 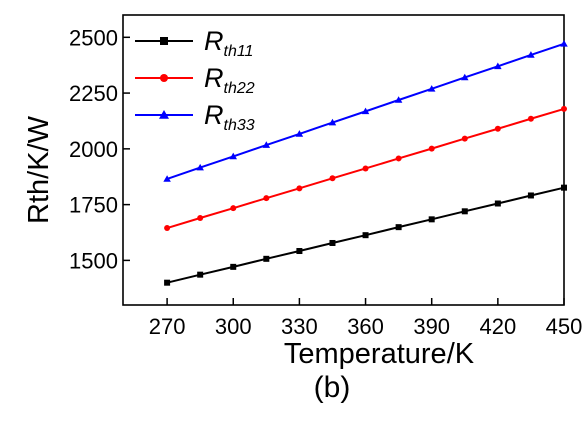 I want to click on y-tick-label: 2000, so click(x=93, y=149).